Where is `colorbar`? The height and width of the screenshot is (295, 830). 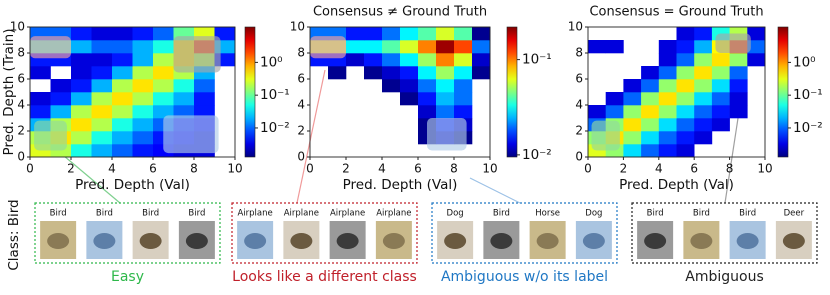 colorbar is located at coordinates (783, 92).